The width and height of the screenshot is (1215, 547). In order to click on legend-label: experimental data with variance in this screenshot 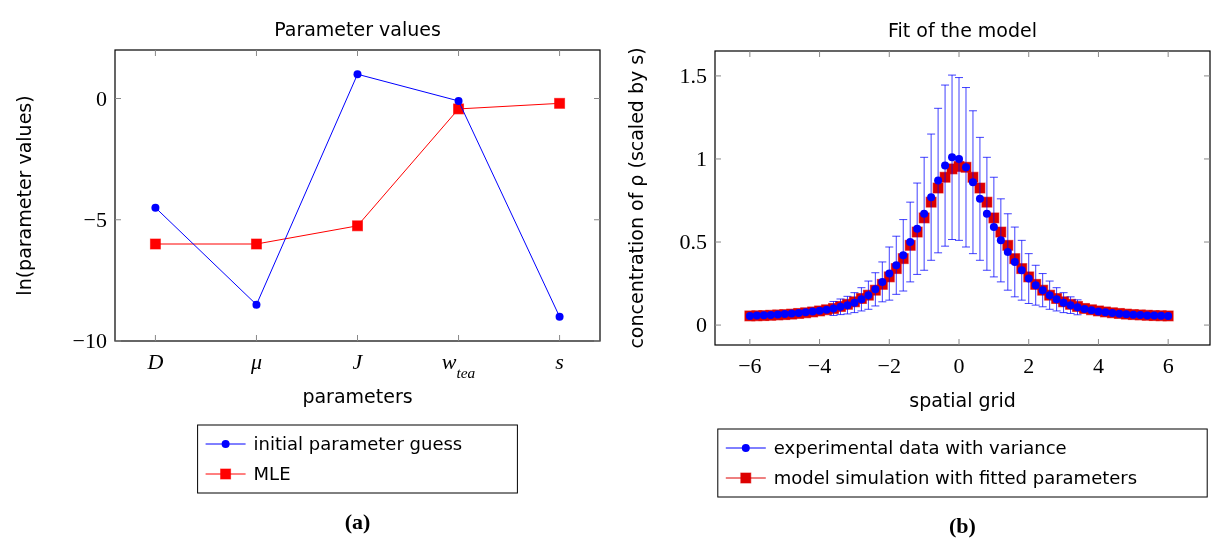, I will do `click(920, 447)`.